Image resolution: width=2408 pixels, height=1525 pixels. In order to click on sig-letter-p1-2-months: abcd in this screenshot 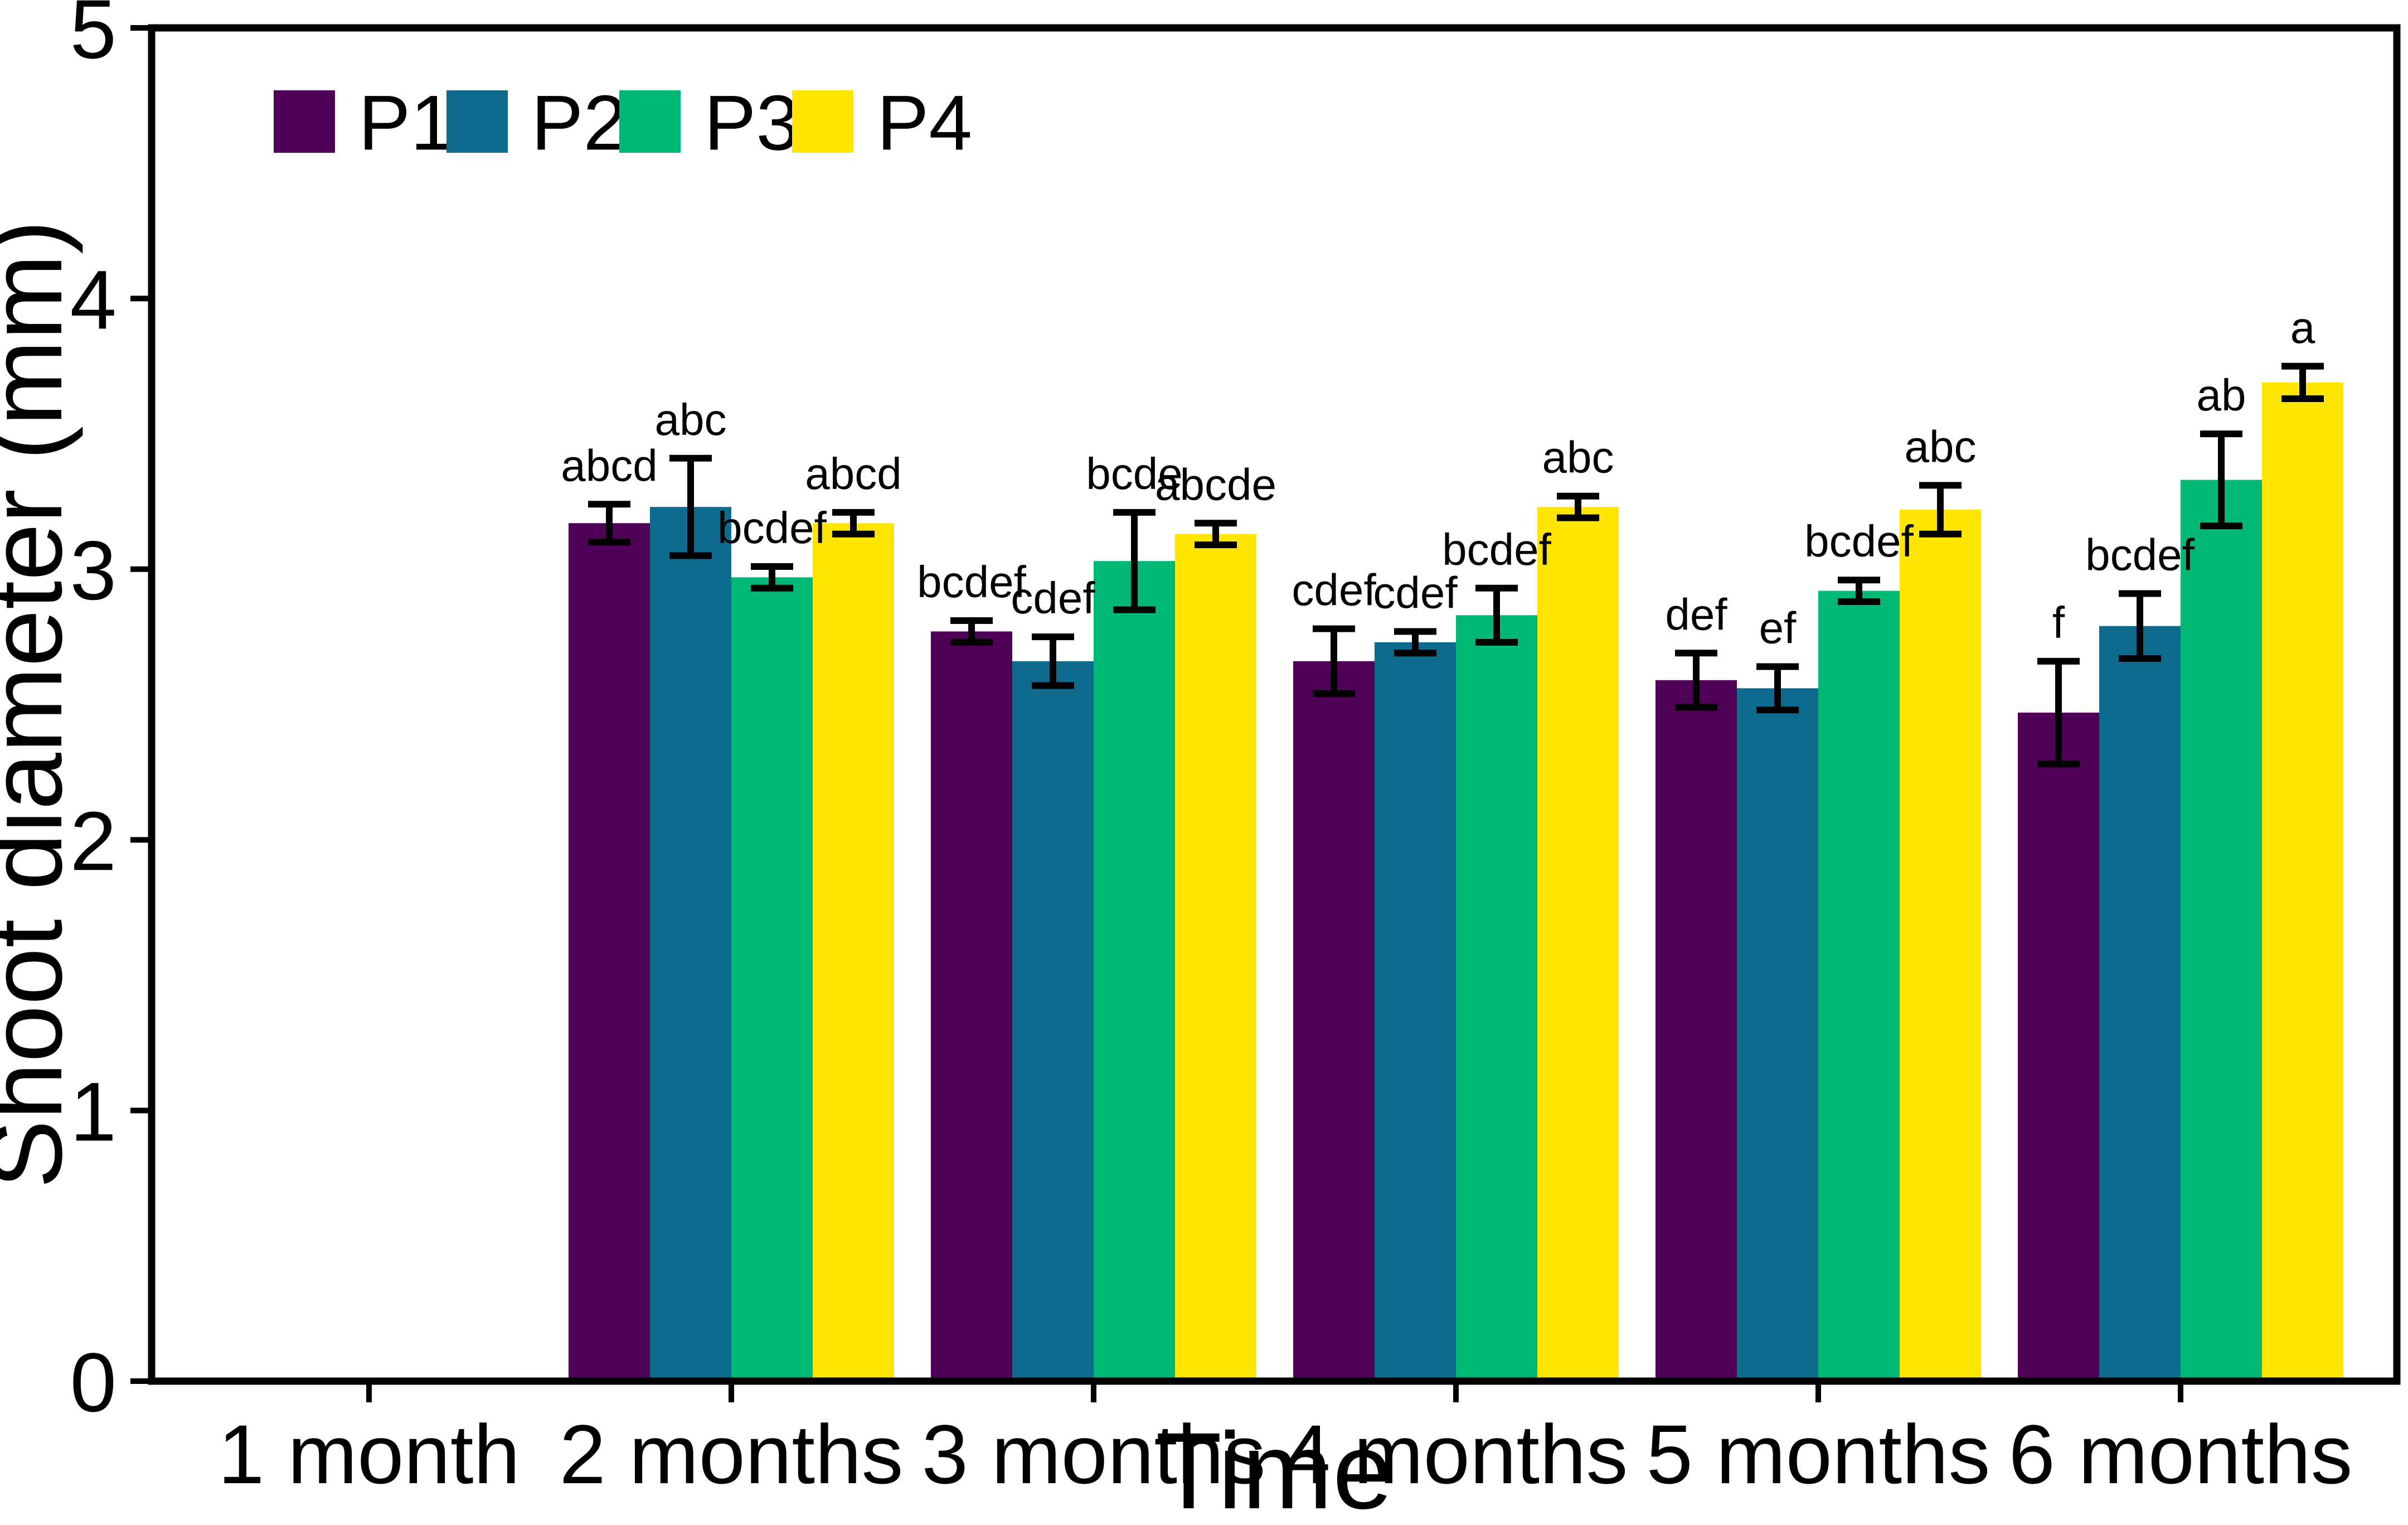, I will do `click(609, 465)`.